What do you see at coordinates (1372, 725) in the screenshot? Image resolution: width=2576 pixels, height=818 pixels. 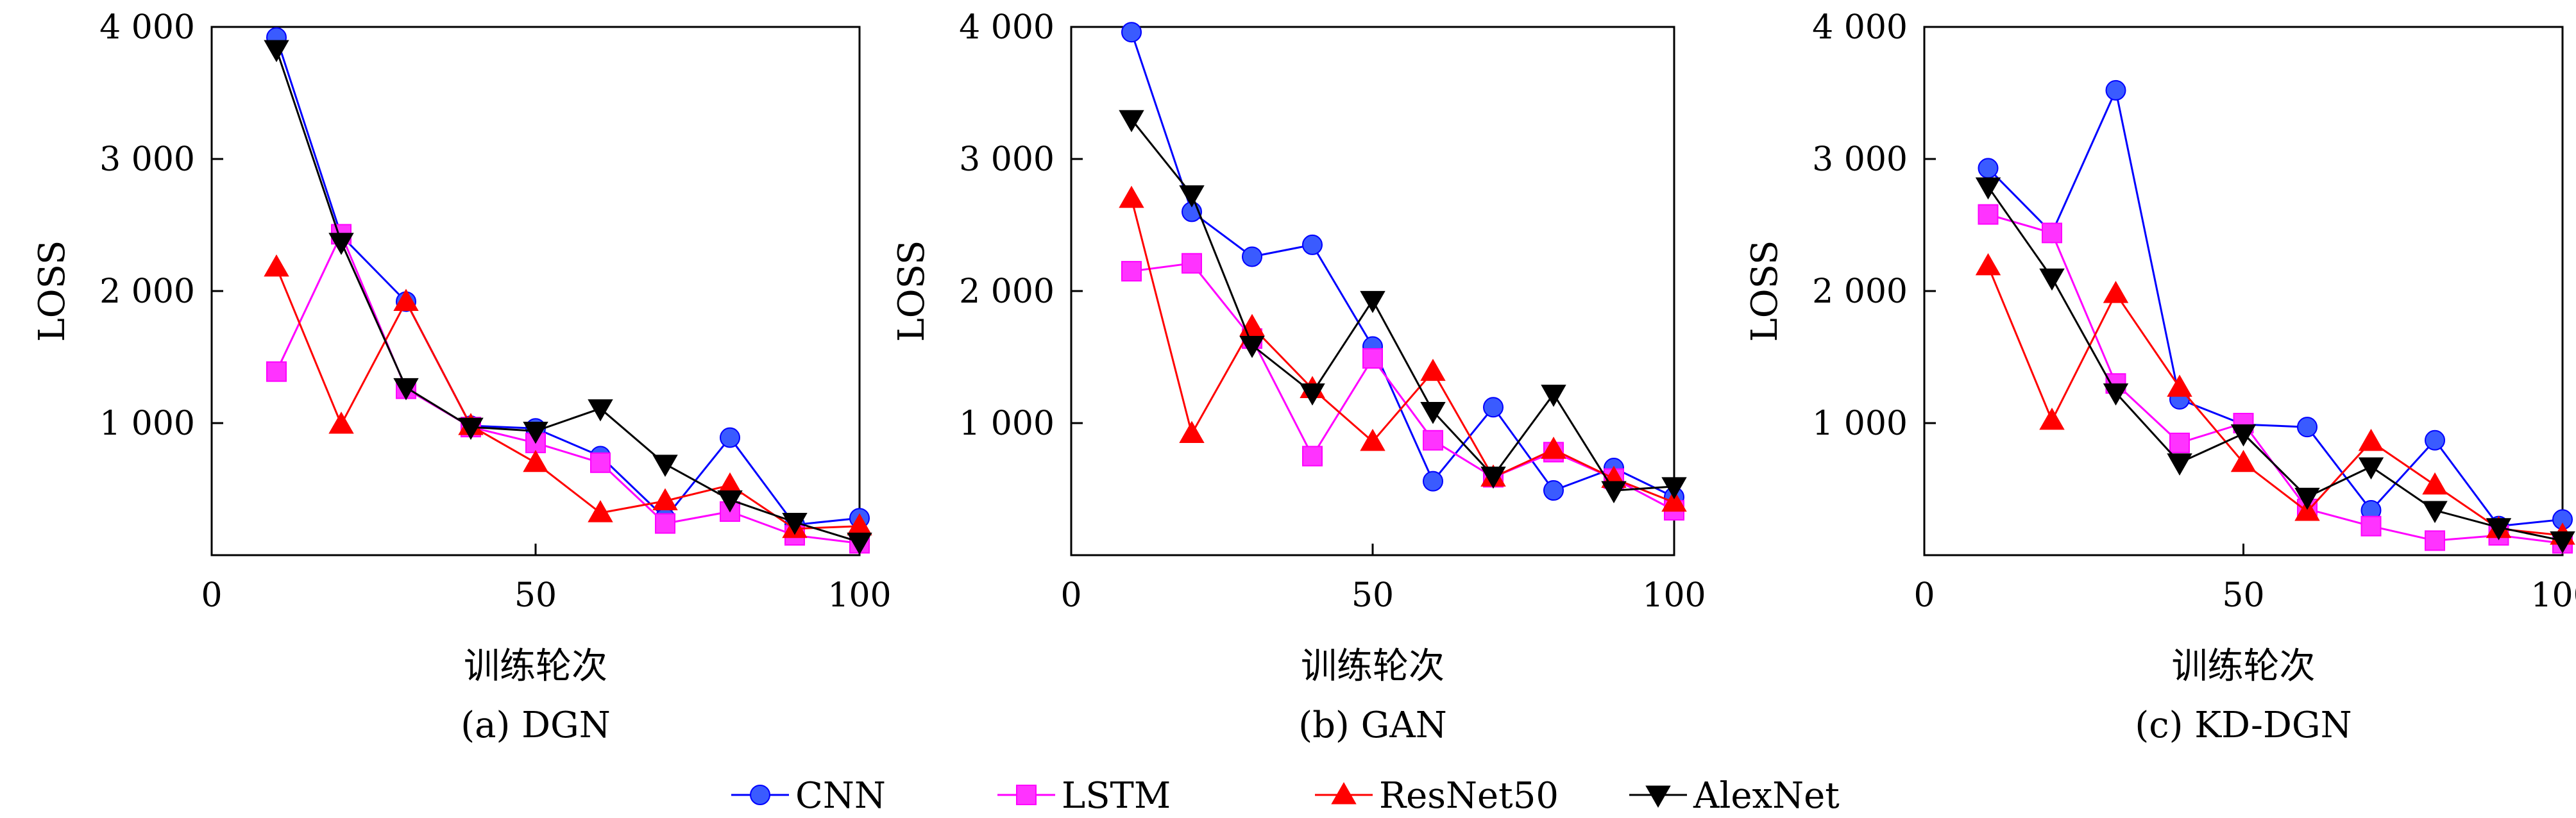 I see `panel-caption: (b) GAN` at bounding box center [1372, 725].